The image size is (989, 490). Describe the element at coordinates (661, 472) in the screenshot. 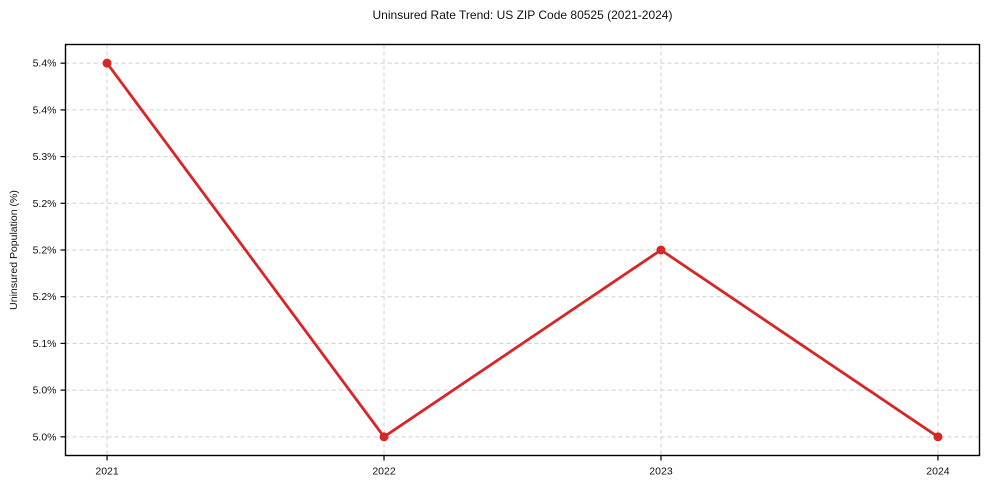

I see `x-tick-label: 2023` at that location.